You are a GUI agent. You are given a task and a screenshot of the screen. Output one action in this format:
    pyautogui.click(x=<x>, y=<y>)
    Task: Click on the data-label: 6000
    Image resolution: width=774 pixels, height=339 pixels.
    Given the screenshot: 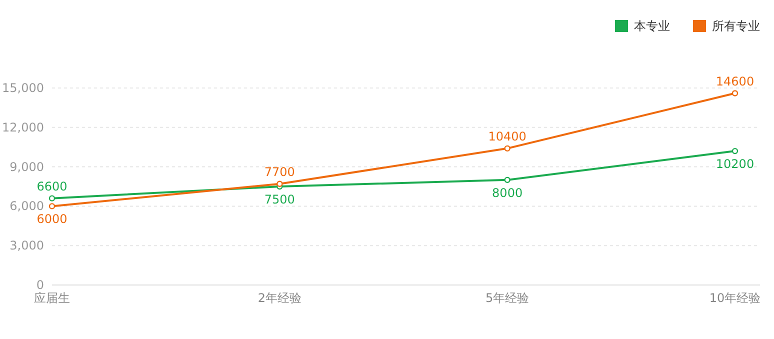 What is the action you would take?
    pyautogui.click(x=52, y=219)
    